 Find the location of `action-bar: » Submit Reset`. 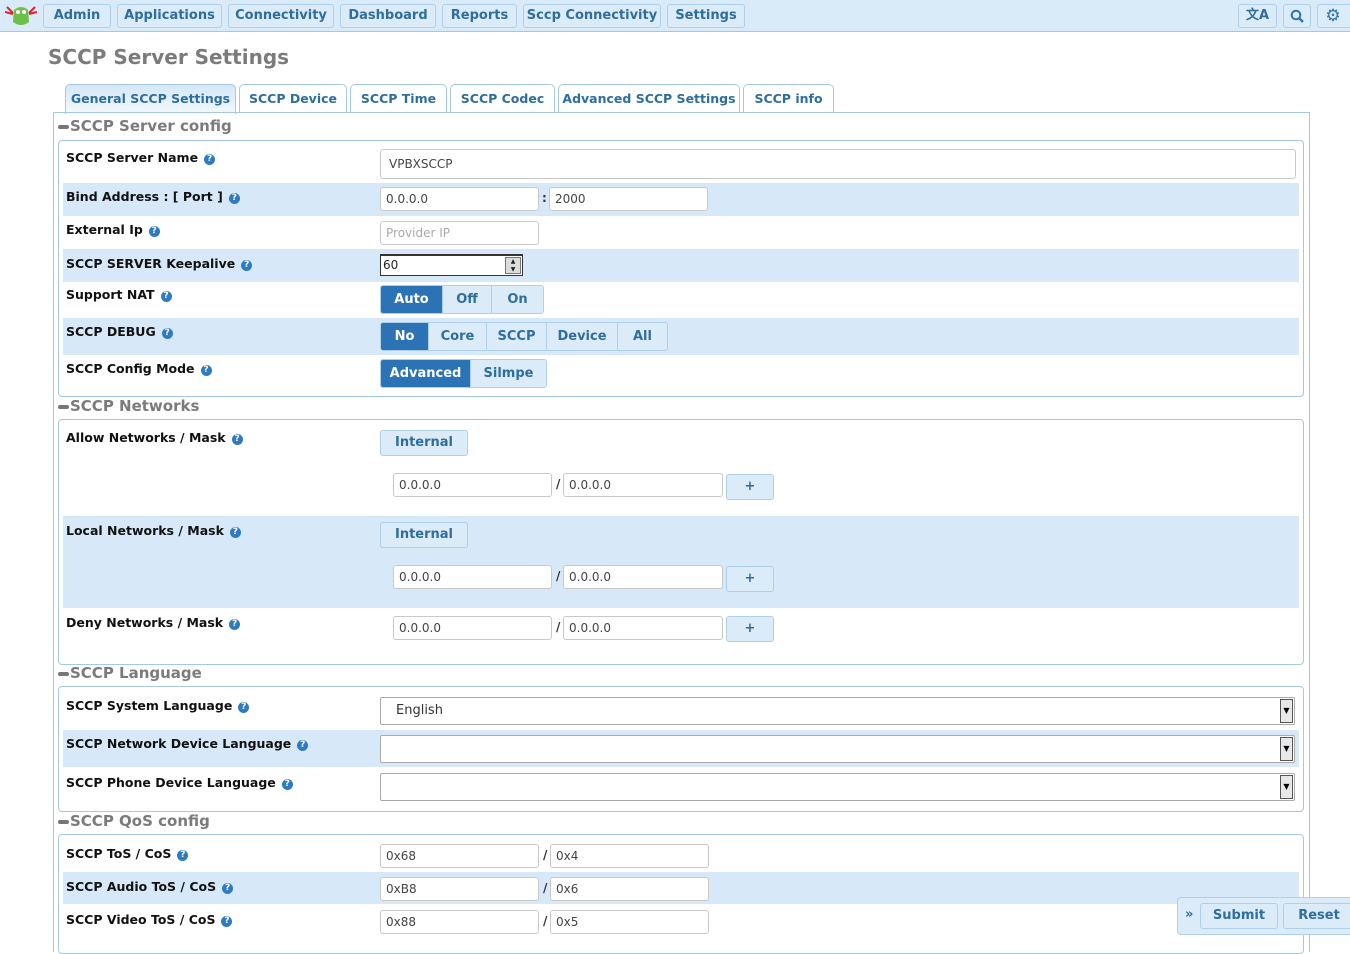

action-bar: » Submit Reset is located at coordinates (1263, 916).